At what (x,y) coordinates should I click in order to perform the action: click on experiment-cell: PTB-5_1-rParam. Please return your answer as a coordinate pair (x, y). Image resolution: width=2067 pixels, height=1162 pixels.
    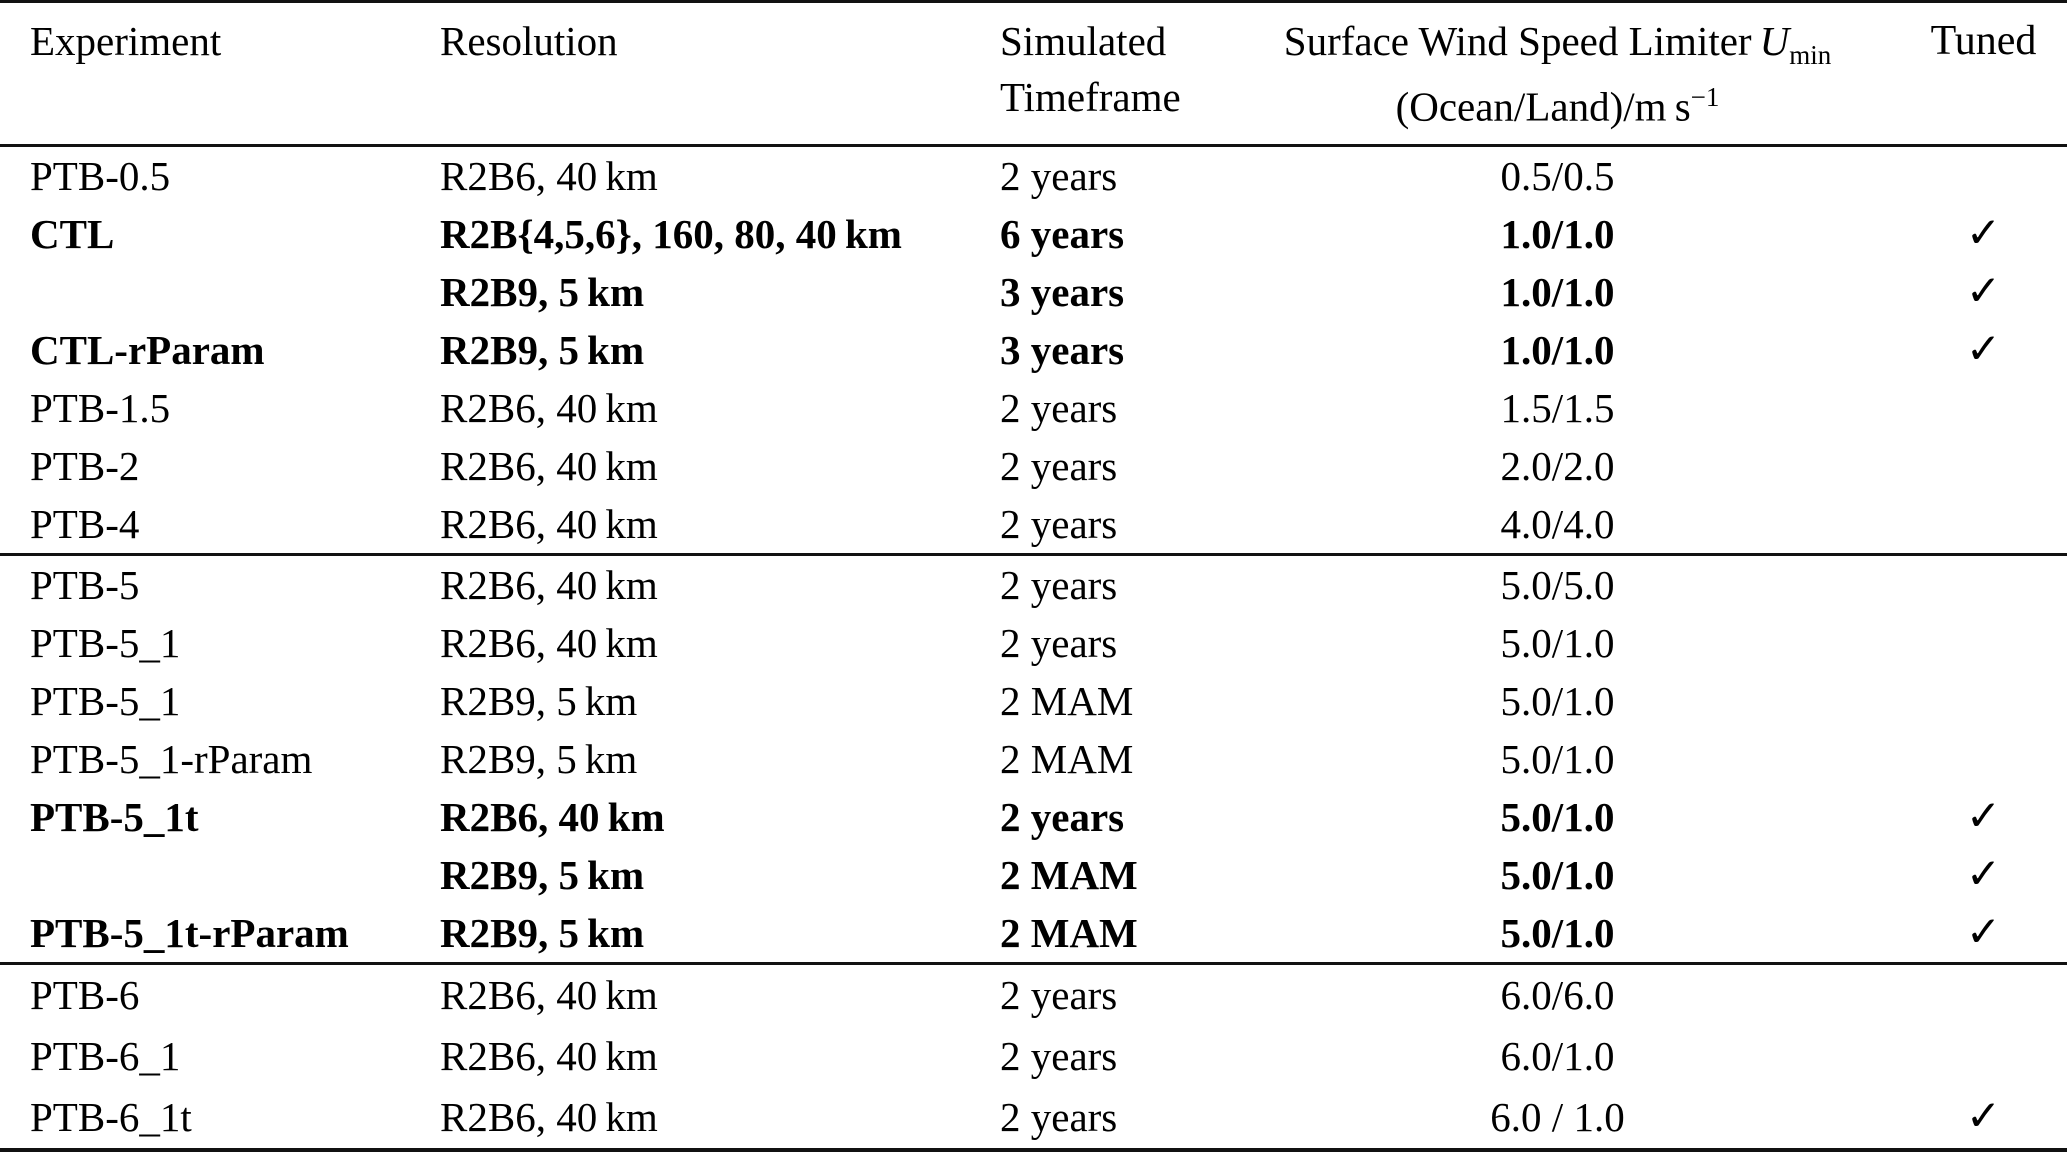
    Looking at the image, I should click on (171, 759).